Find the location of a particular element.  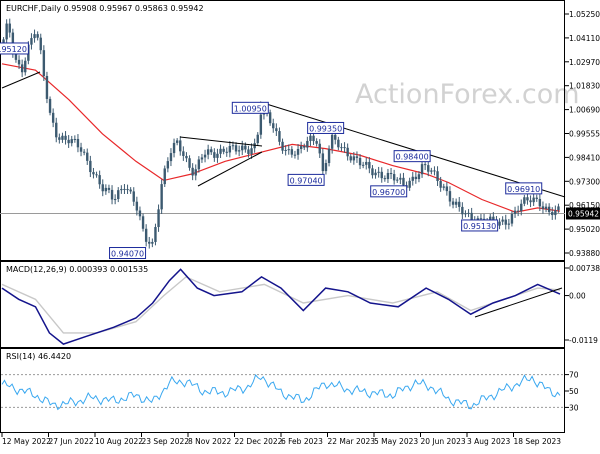

macd-trendline is located at coordinates (518, 302).